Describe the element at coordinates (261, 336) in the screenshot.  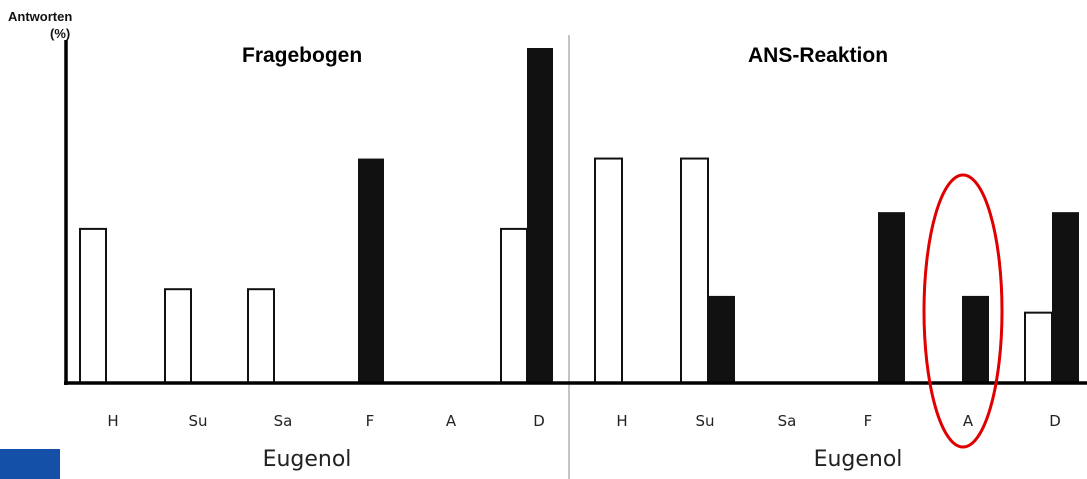
I see `bar-open-0-sa` at that location.